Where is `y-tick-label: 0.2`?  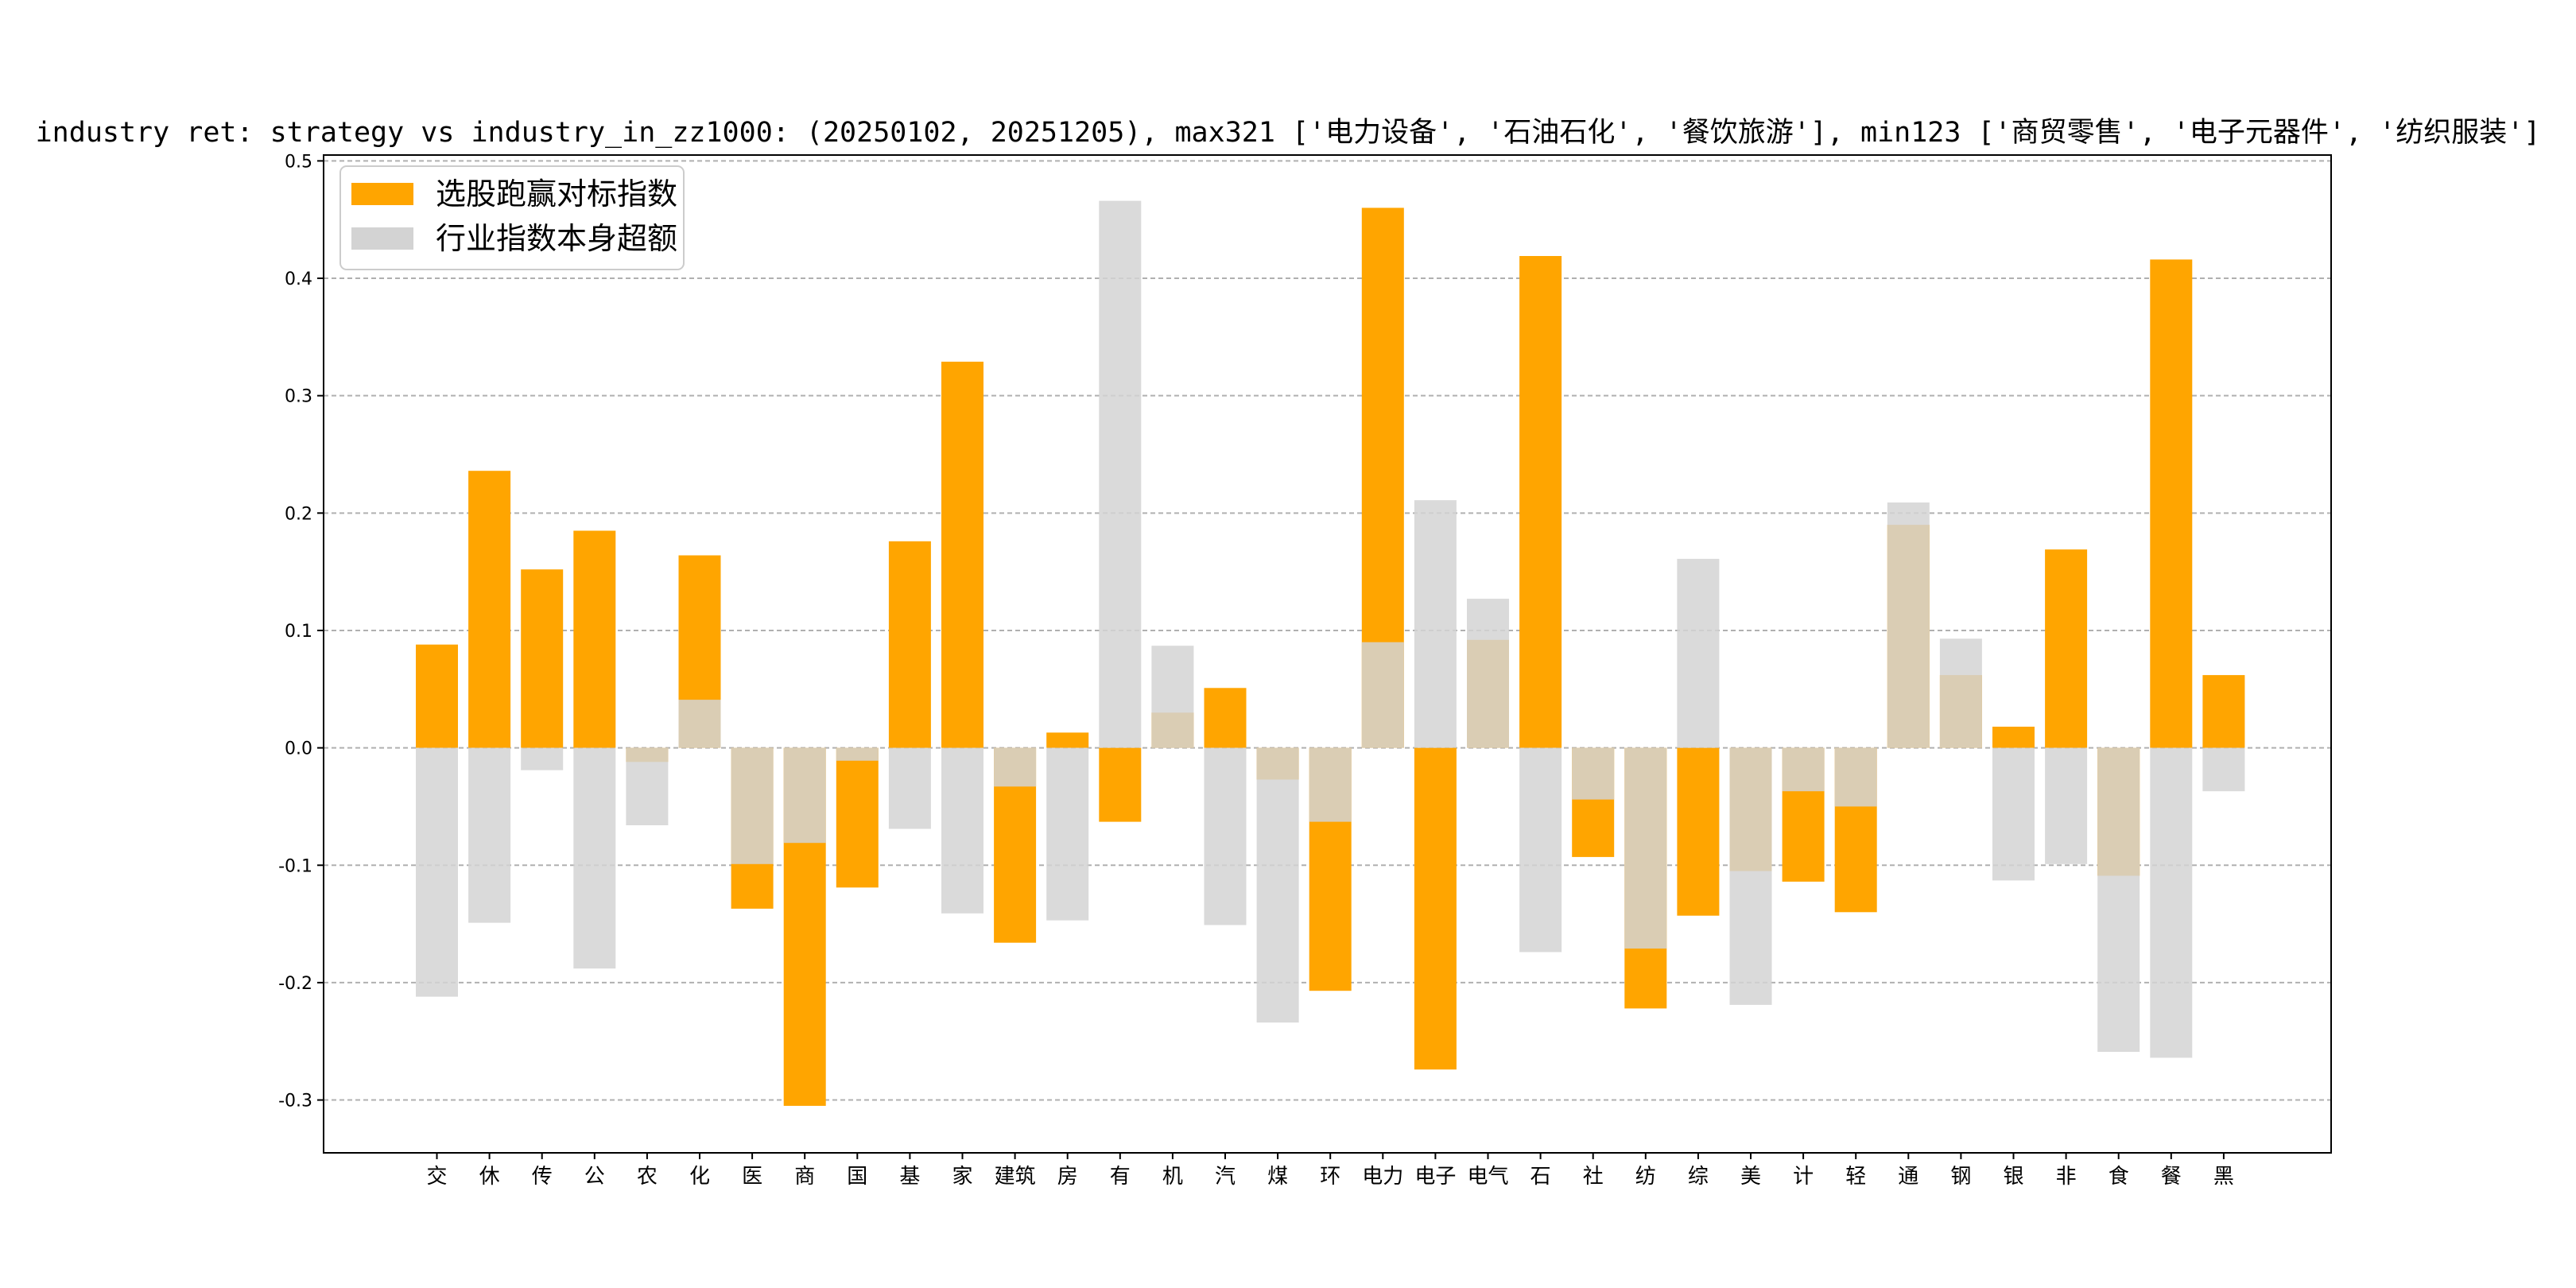
y-tick-label: 0.2 is located at coordinates (299, 514).